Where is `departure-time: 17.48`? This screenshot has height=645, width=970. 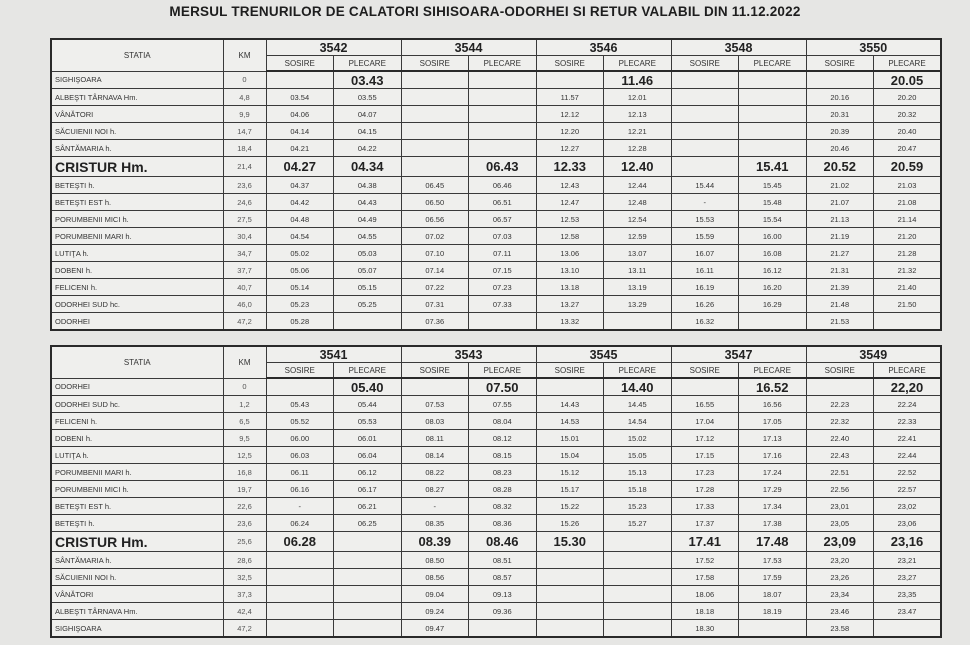 departure-time: 17.48 is located at coordinates (772, 541).